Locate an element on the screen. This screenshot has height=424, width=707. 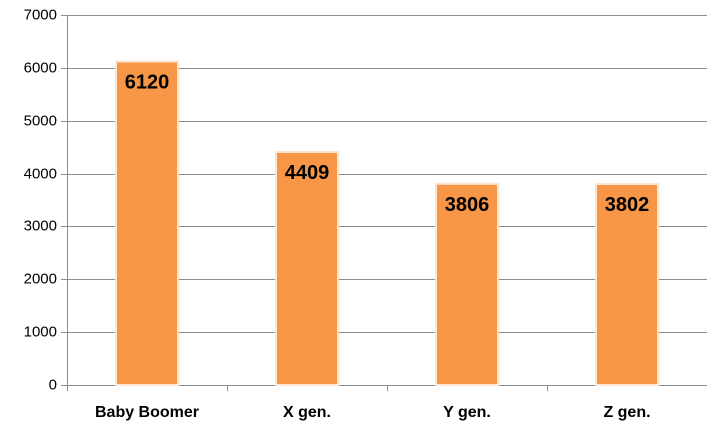
y-tick-label: 2000 is located at coordinates (40, 278).